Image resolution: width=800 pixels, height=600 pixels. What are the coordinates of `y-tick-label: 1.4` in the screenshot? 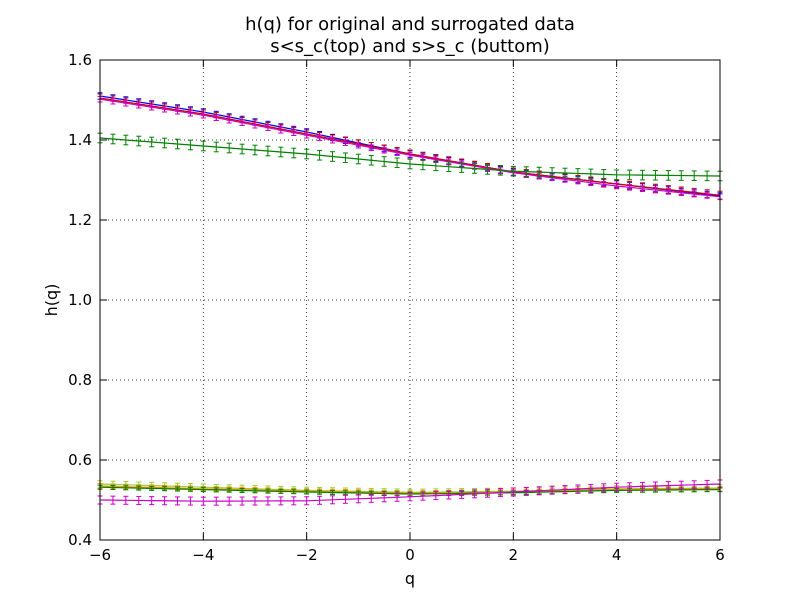 It's located at (80, 140).